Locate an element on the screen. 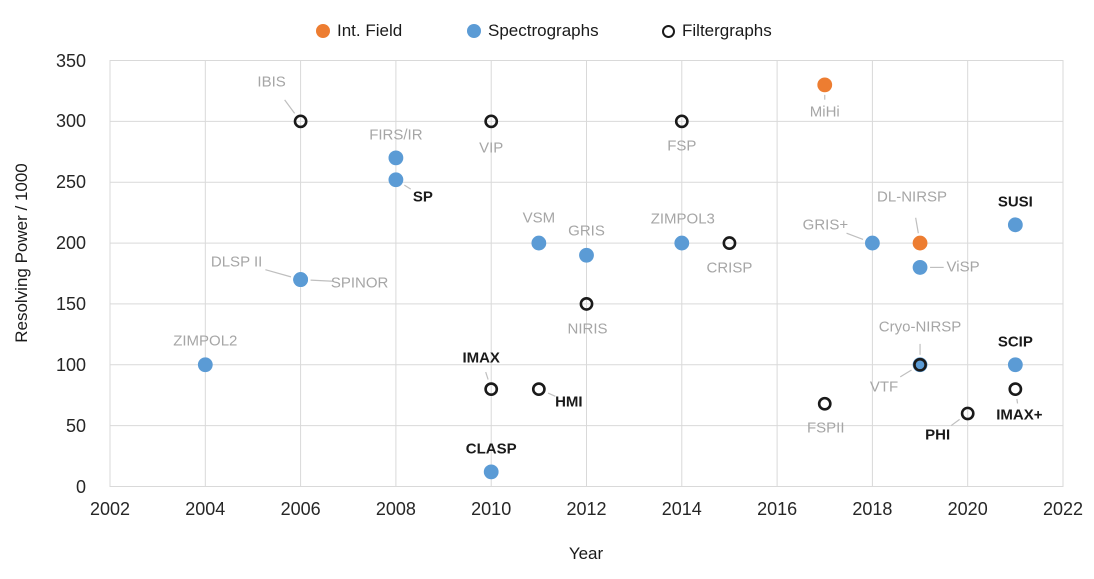 This screenshot has height=579, width=1094. x-tick-label: 2022 is located at coordinates (1063, 509).